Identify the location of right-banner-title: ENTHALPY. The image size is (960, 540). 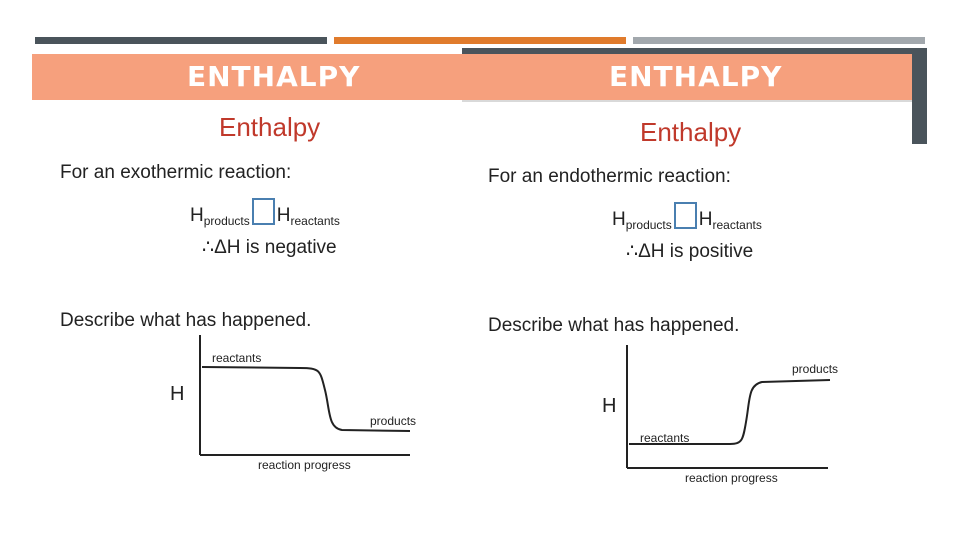
(696, 76).